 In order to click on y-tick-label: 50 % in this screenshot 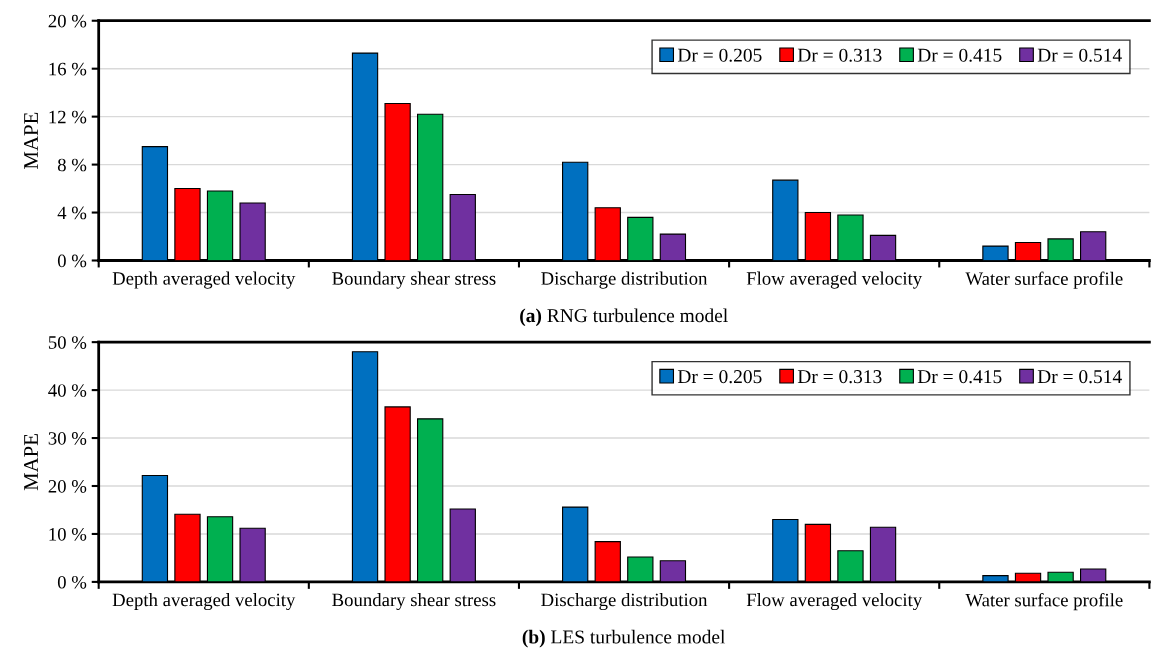, I will do `click(67, 342)`.